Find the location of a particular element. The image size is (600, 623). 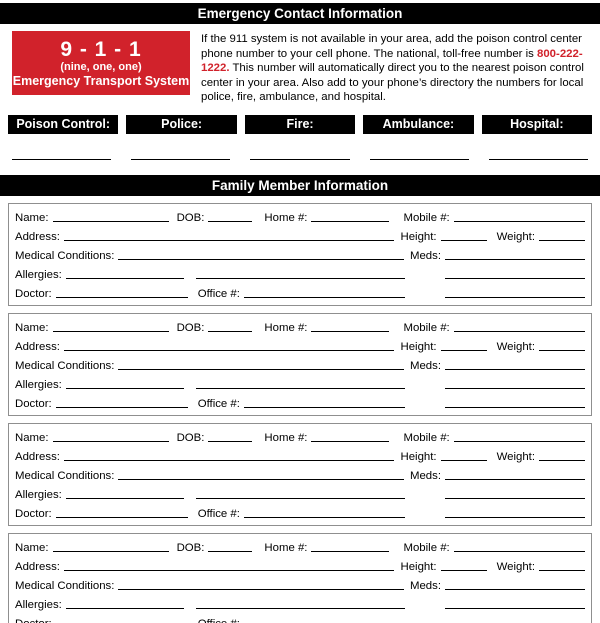

contact-label-police: Police: is located at coordinates (181, 124).